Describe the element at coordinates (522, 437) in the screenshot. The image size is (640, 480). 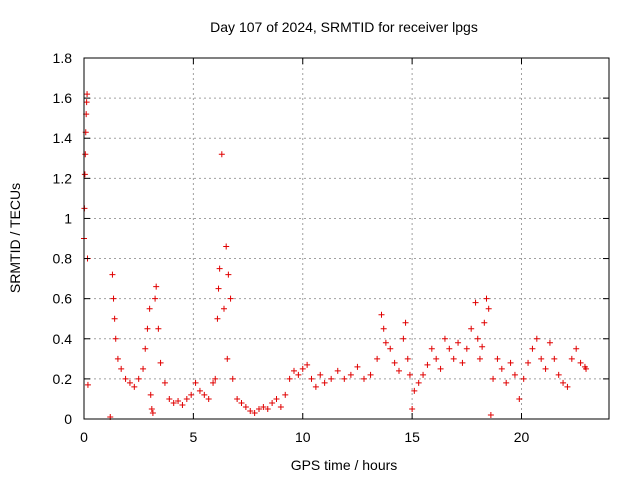
I see `x-tick-label: 20` at that location.